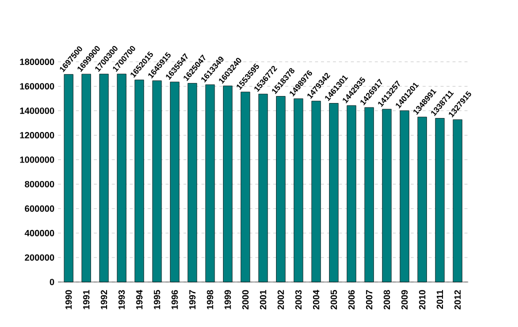 The image size is (518, 327). What do you see at coordinates (245, 300) in the screenshot?
I see `x-tick-label: 2000` at bounding box center [245, 300].